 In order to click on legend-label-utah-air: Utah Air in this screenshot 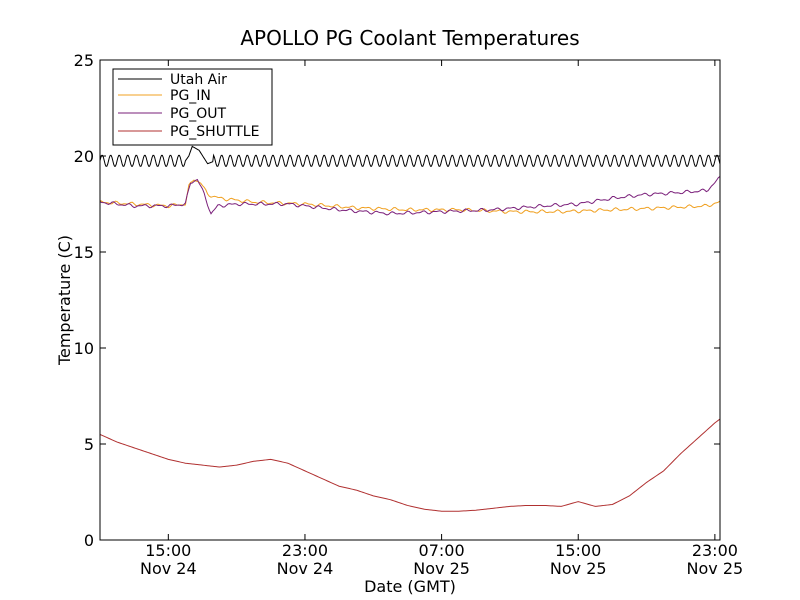, I will do `click(198, 80)`.